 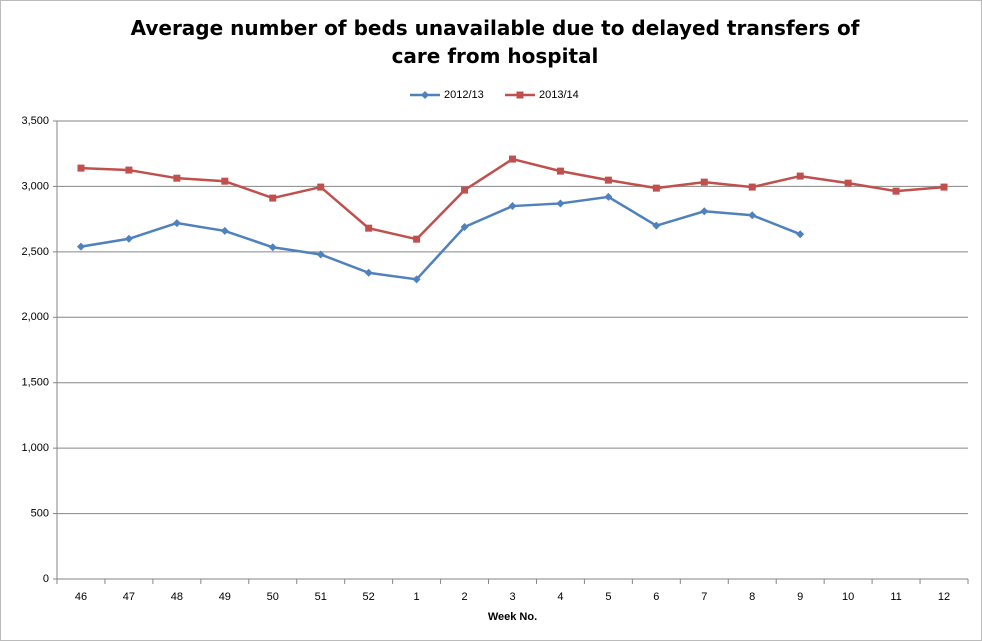 I want to click on x-tick-label: 12, so click(x=944, y=597).